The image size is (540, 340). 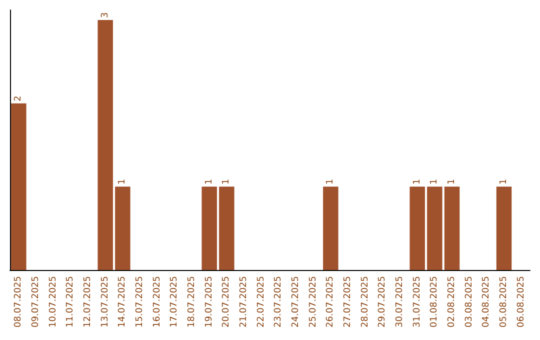 I want to click on x-tick-label: 02.08.2025, so click(x=452, y=302).